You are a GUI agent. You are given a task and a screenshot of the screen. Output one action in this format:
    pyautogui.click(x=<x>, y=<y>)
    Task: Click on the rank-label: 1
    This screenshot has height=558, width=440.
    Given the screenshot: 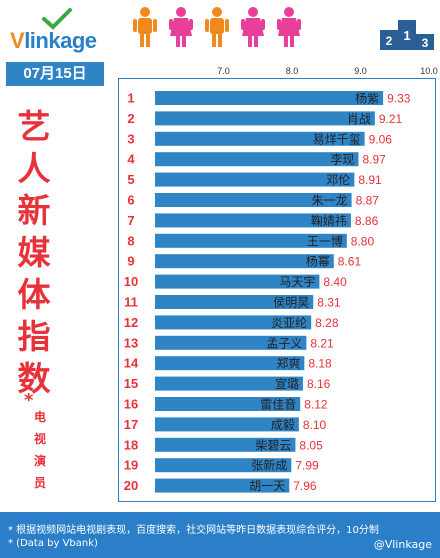 What is the action you would take?
    pyautogui.click(x=130, y=98)
    